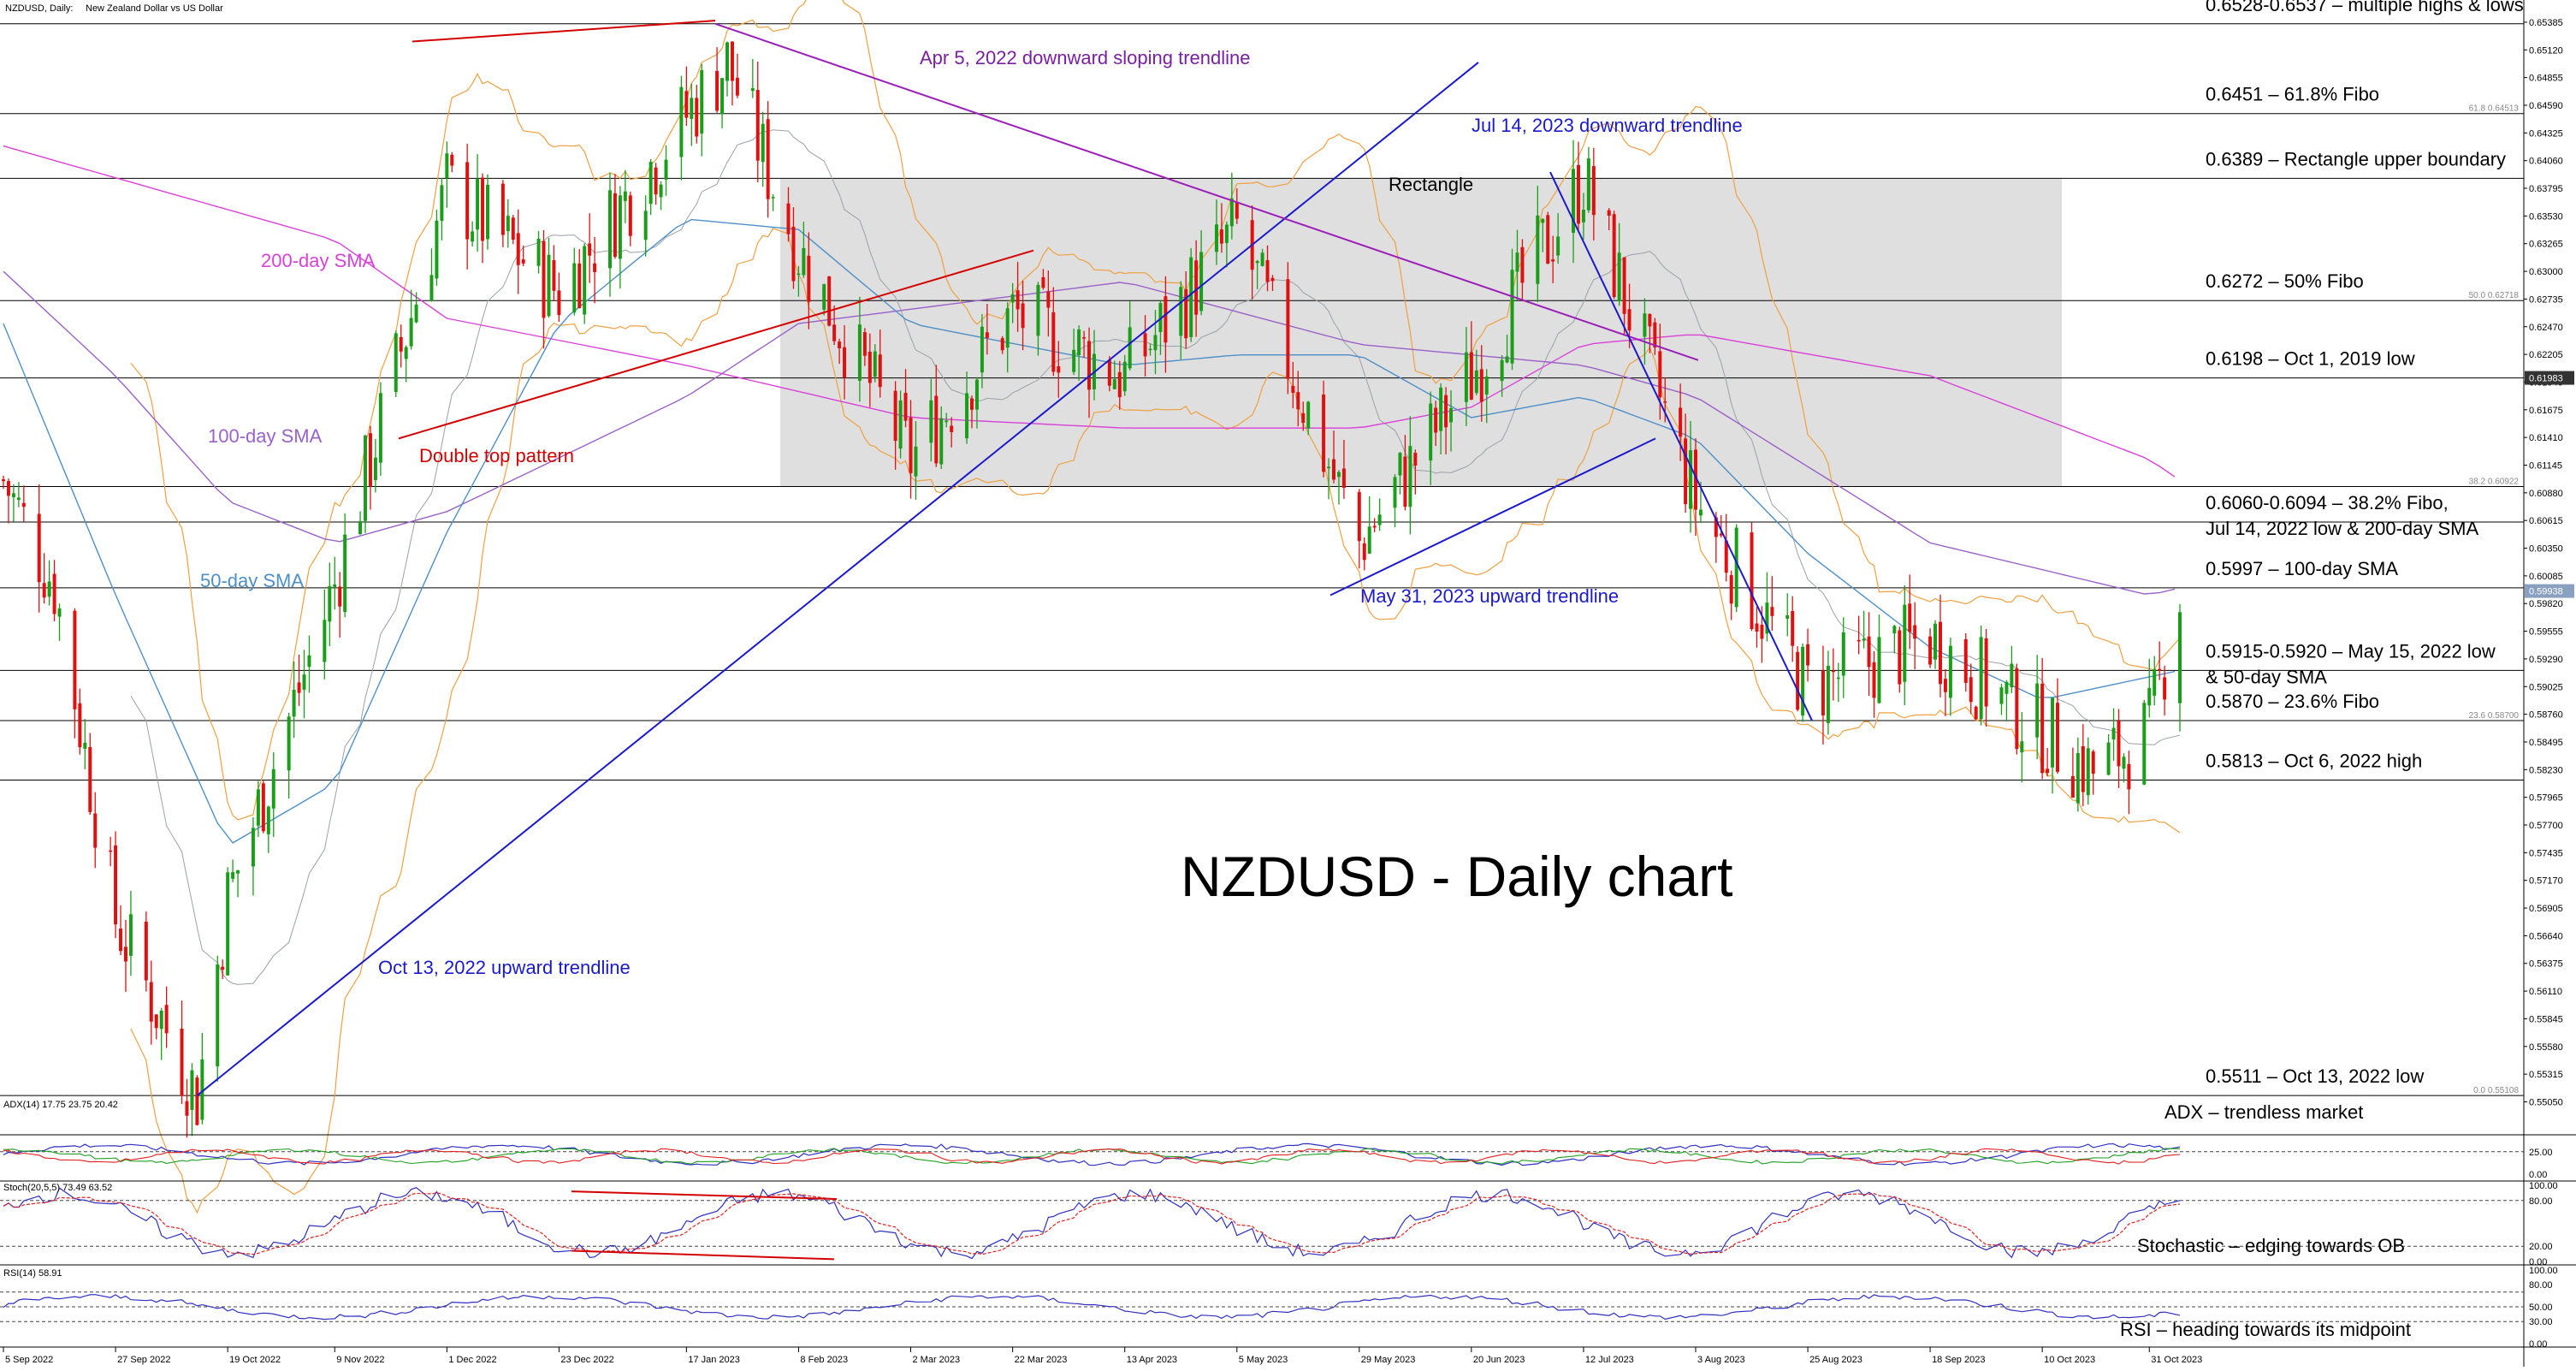 The image size is (2576, 1371). I want to click on fib-label: 50.0 0.62718, so click(2494, 295).